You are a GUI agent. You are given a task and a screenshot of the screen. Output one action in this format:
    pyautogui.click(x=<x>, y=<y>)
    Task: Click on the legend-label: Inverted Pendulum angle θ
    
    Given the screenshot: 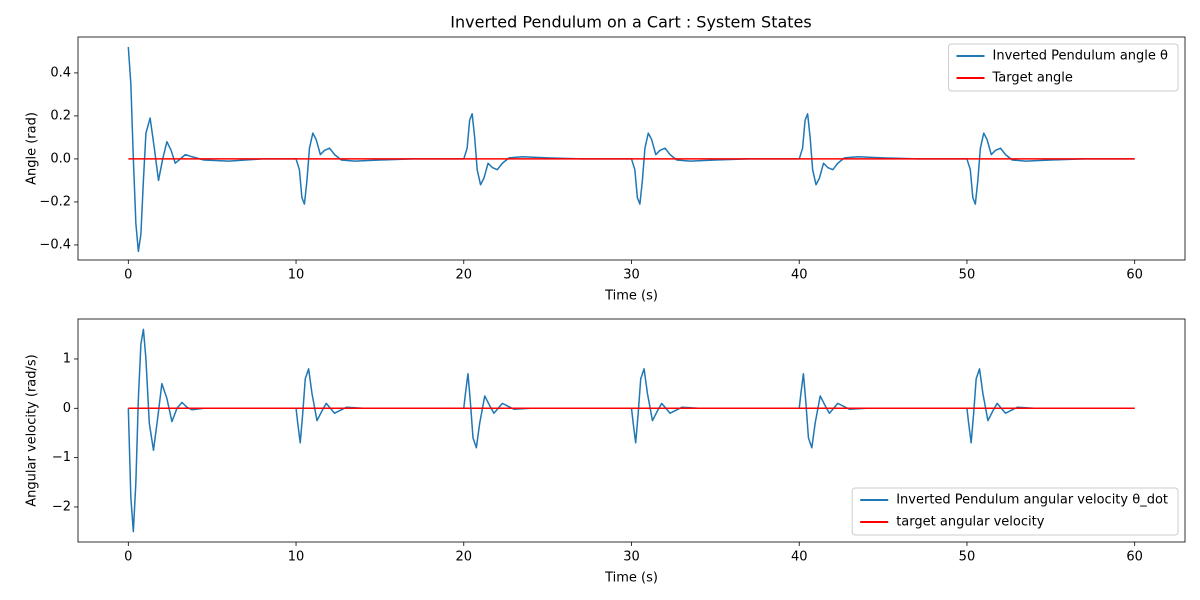 What is the action you would take?
    pyautogui.click(x=1081, y=56)
    